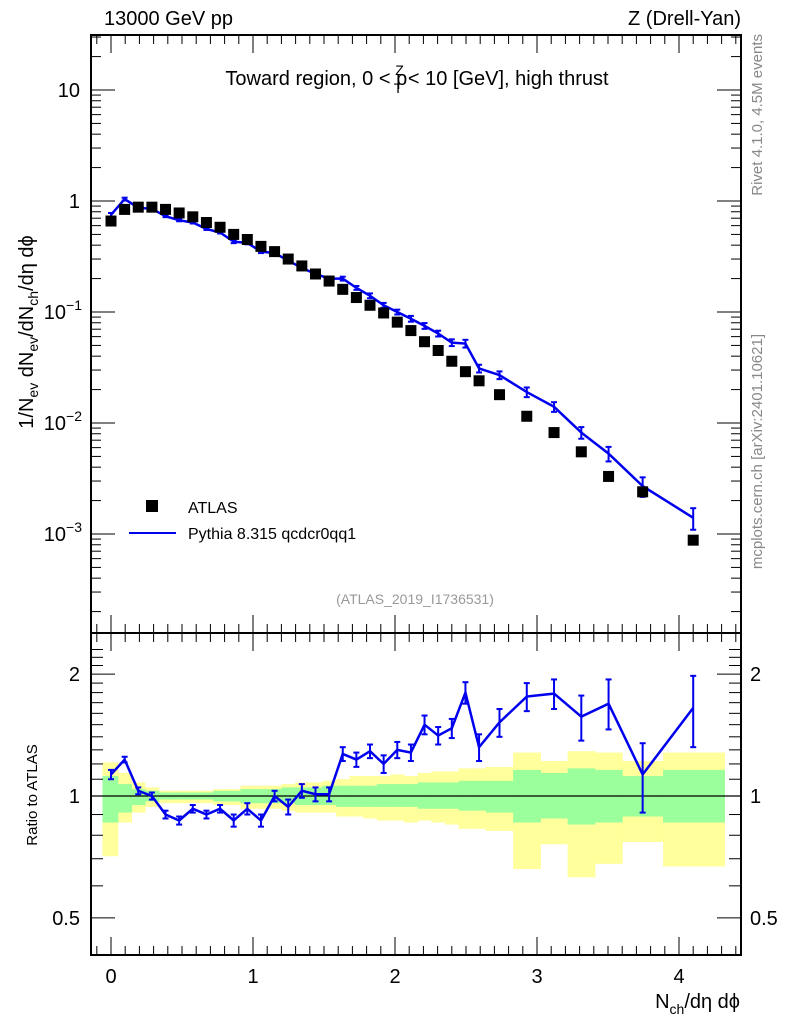  I want to click on xlabel-sub: ch, so click(677, 1009).